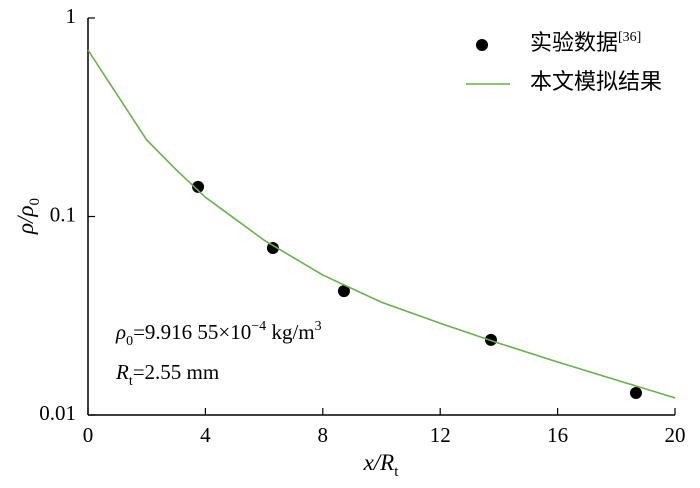  I want to click on y-tick-label: 1, so click(71, 16).